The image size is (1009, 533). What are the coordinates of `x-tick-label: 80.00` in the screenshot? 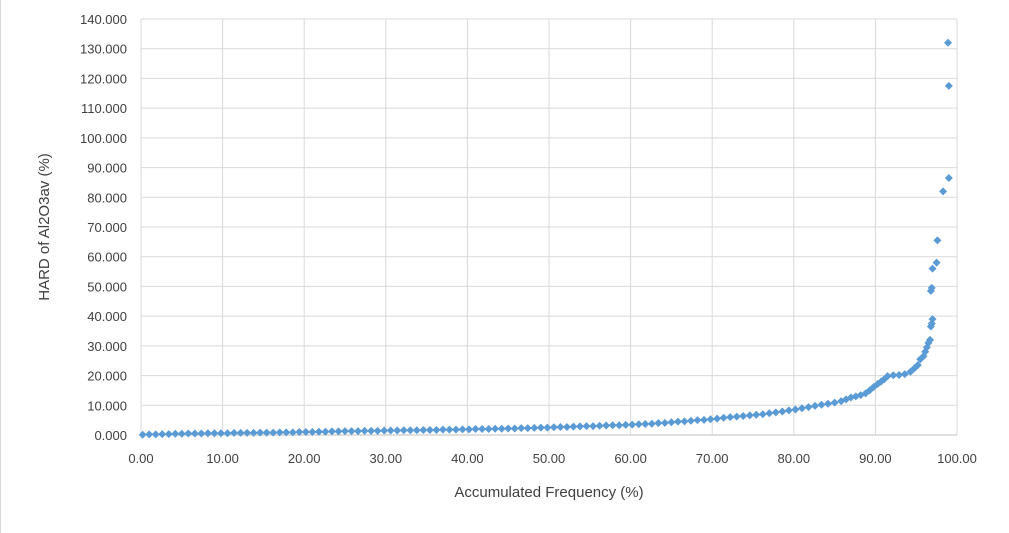 It's located at (794, 458).